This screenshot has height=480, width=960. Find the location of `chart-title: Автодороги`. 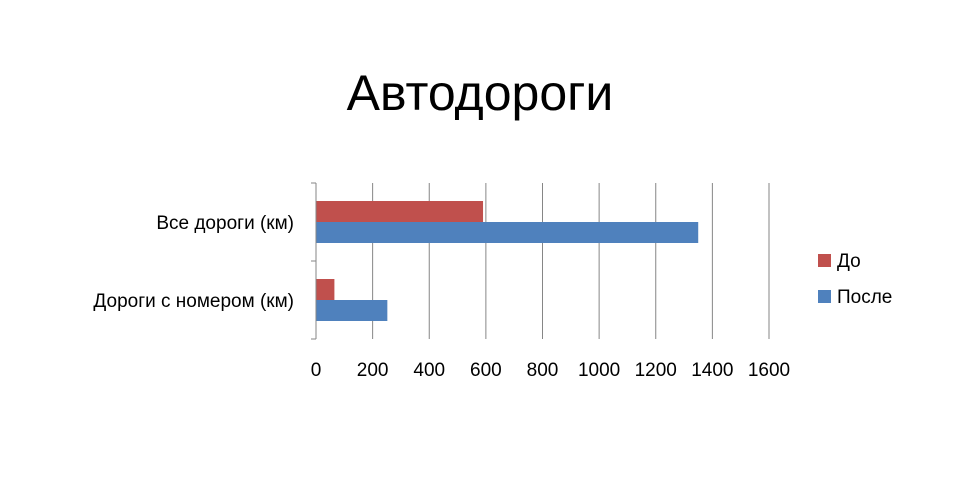

chart-title: Автодороги is located at coordinates (480, 93).